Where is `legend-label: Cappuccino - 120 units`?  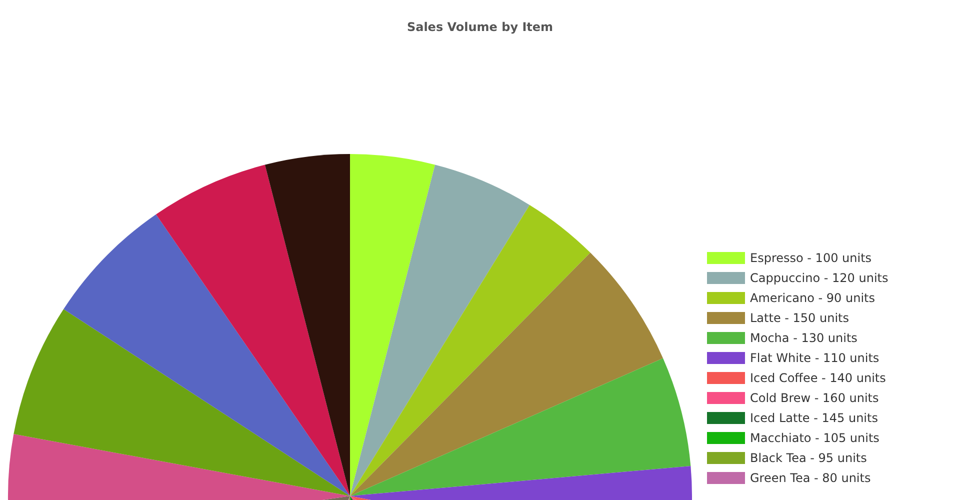 legend-label: Cappuccino - 120 units is located at coordinates (819, 278).